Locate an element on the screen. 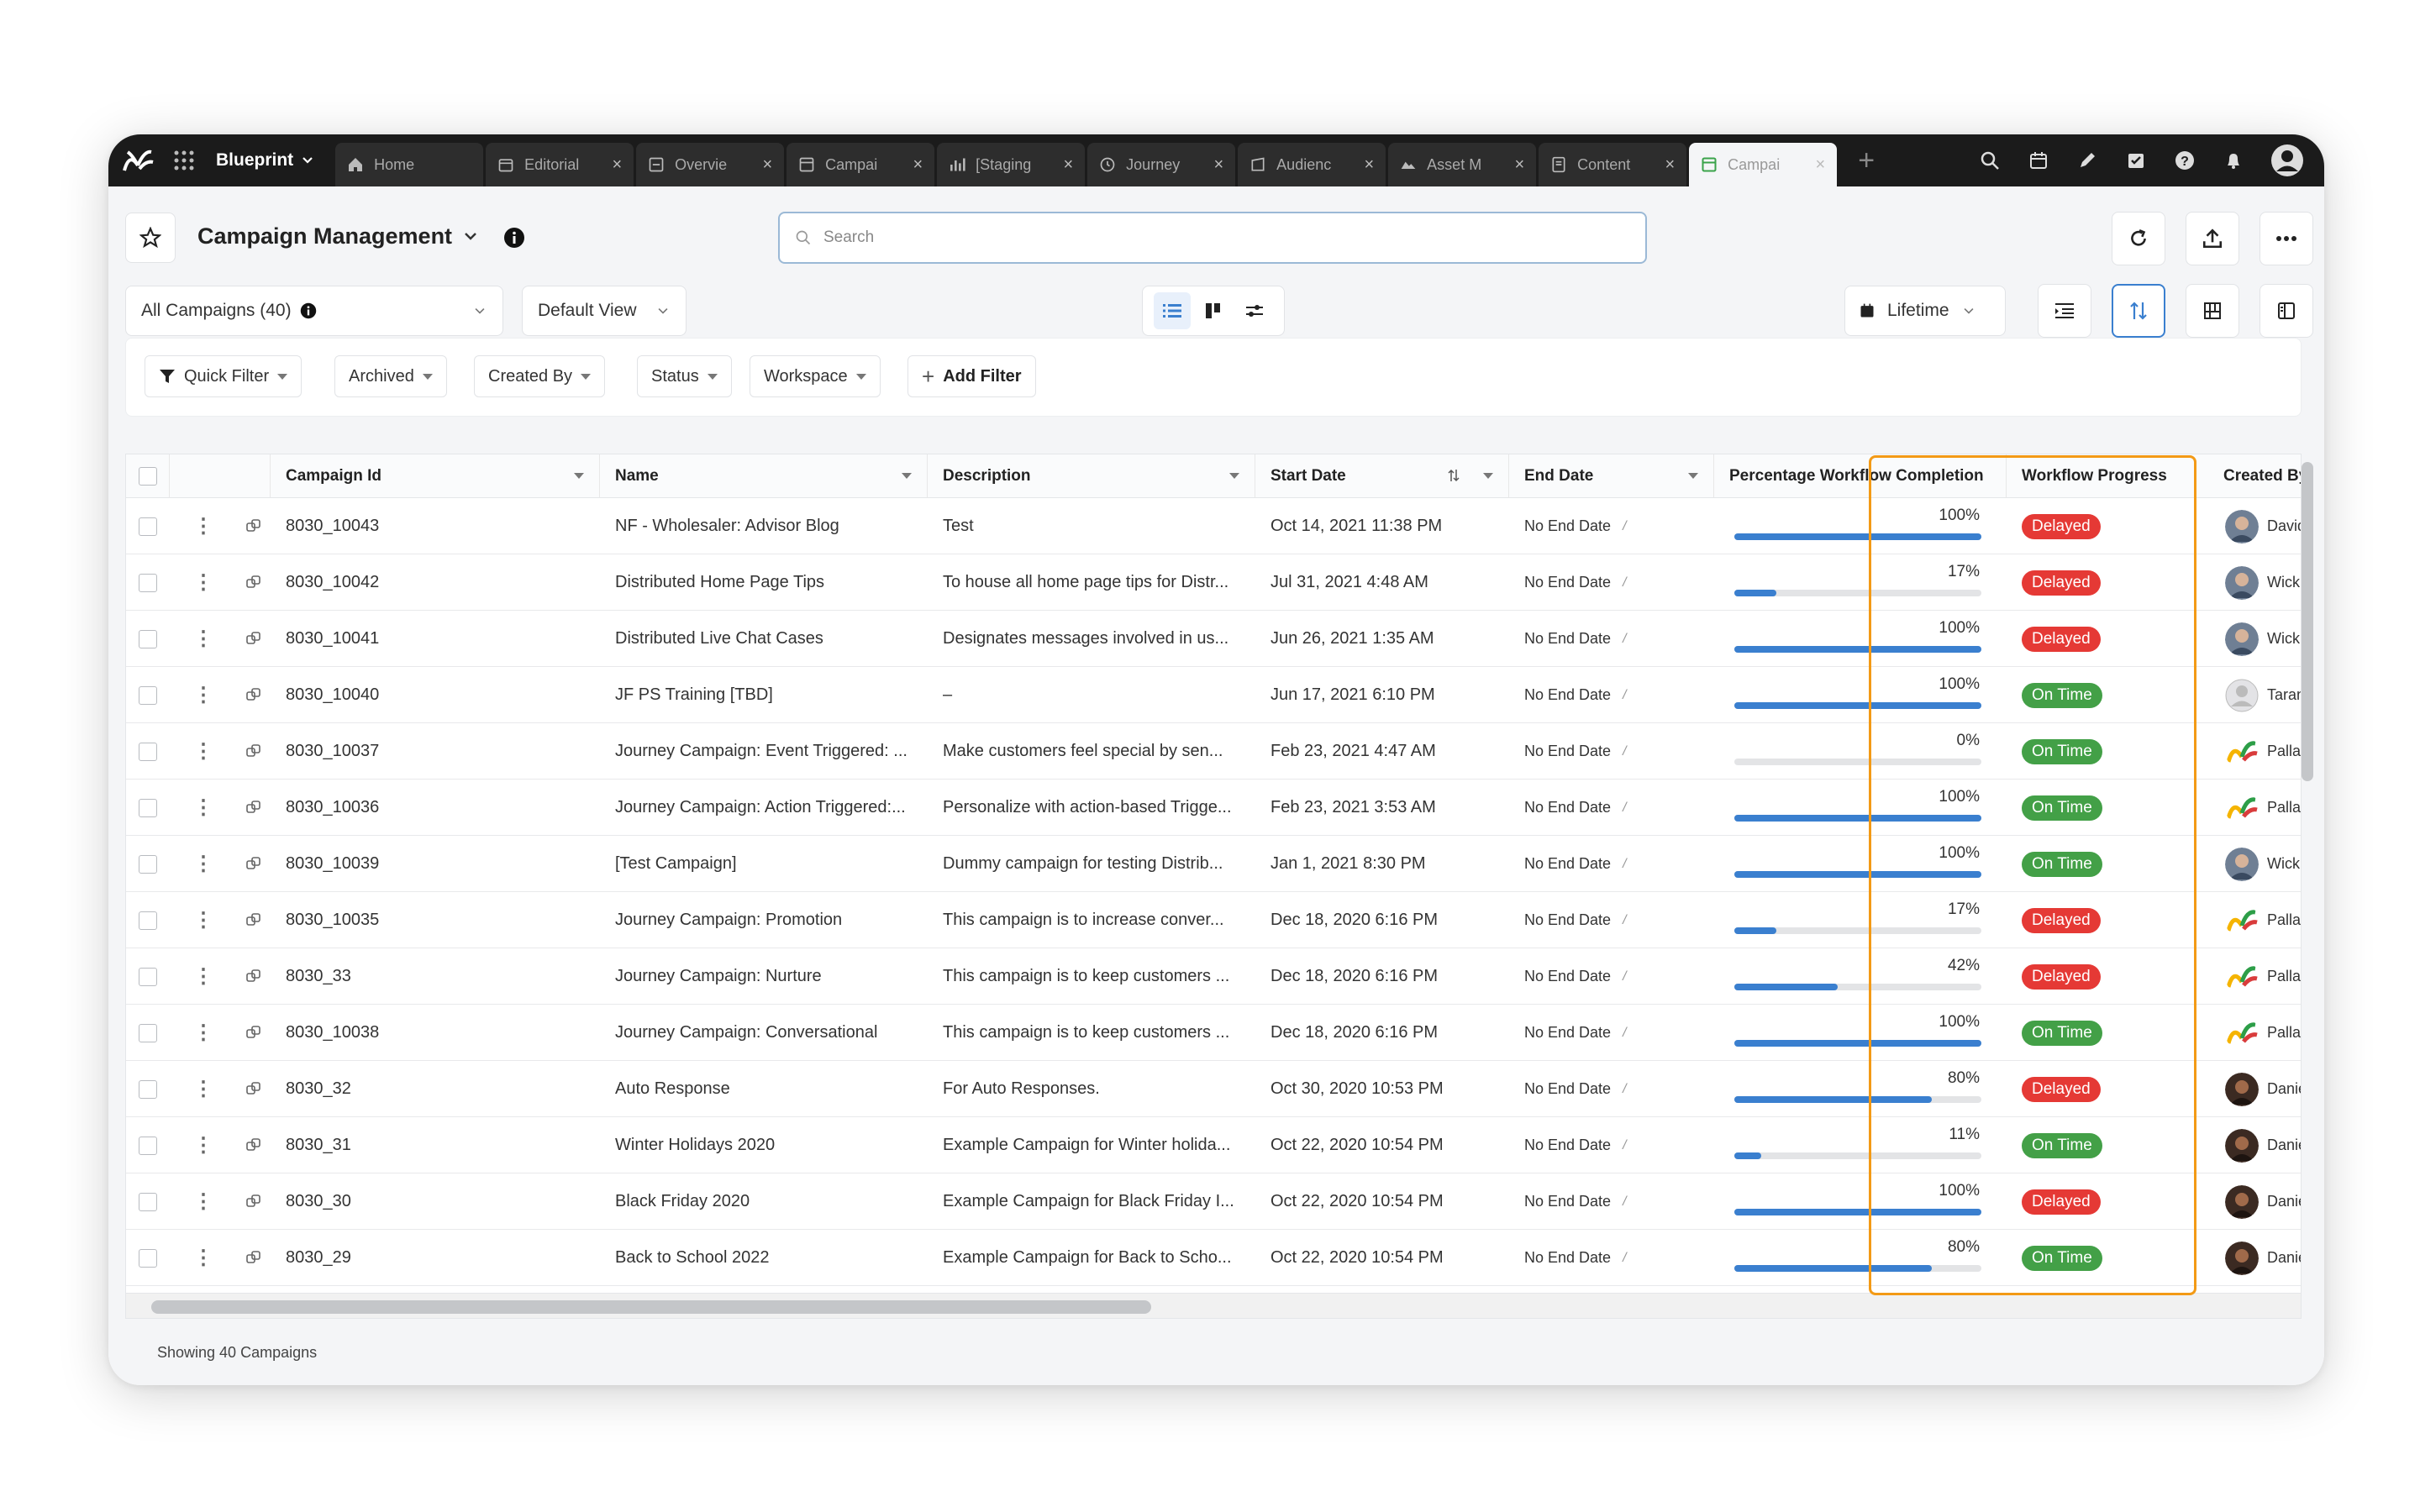 Image resolution: width=2420 pixels, height=1512 pixels. campaign-name: Journey Campaign: Conversational is located at coordinates (747, 1032).